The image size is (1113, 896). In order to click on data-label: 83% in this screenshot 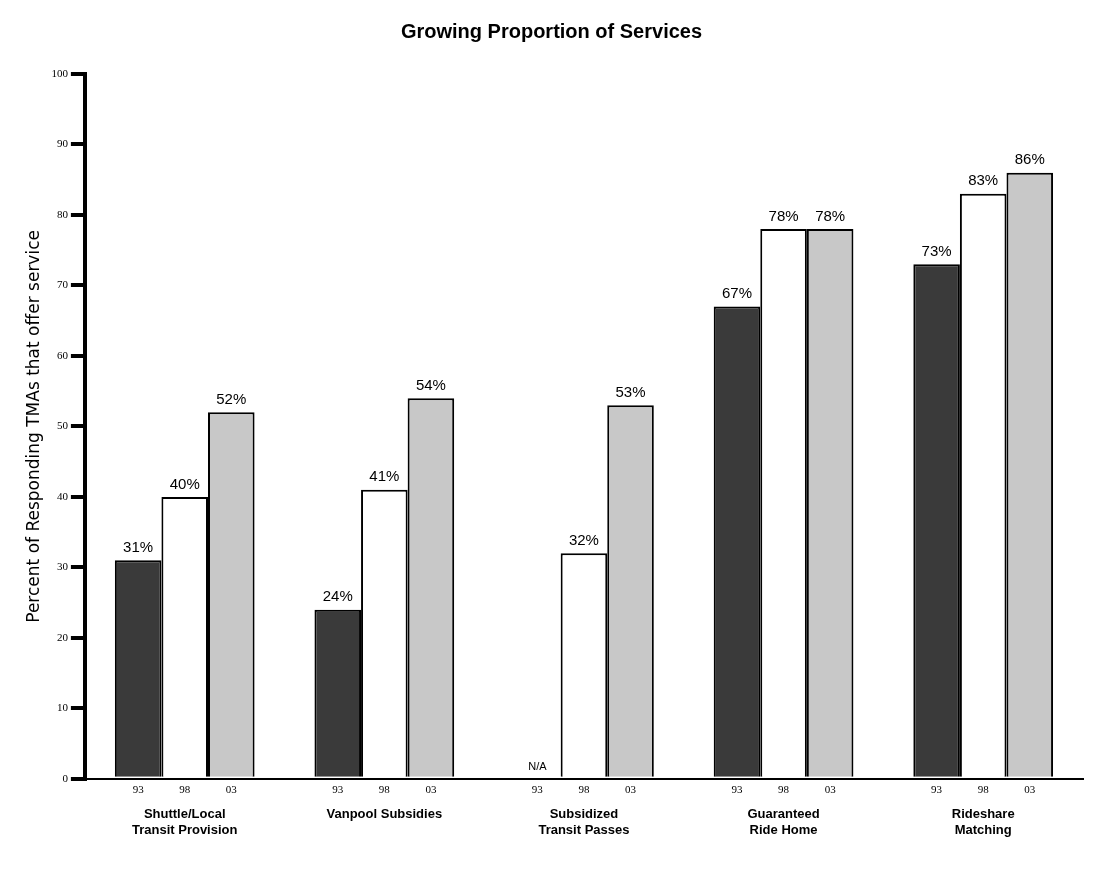, I will do `click(983, 180)`.